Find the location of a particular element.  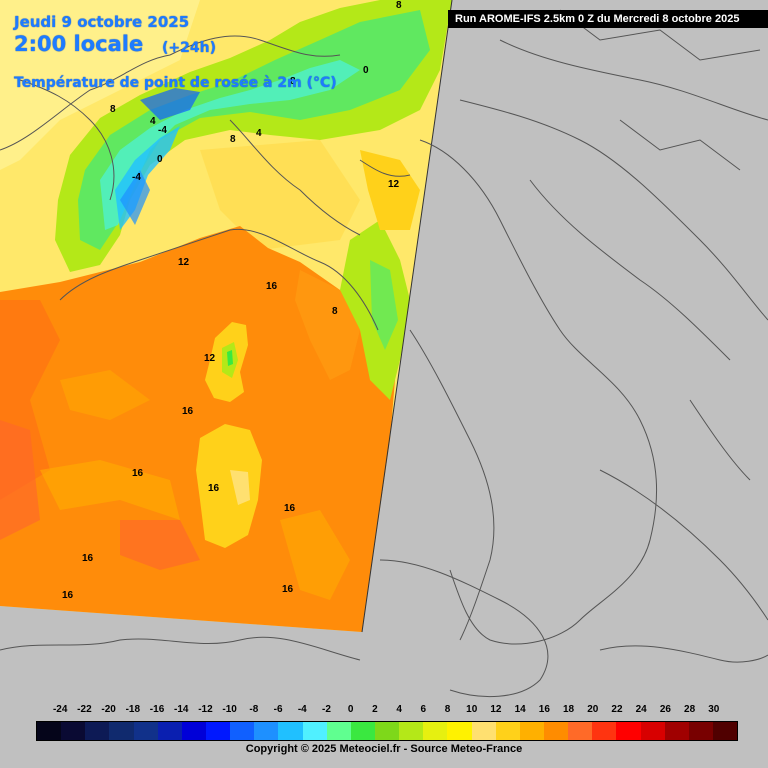

legend-tick-label: 0 is located at coordinates (350, 709).